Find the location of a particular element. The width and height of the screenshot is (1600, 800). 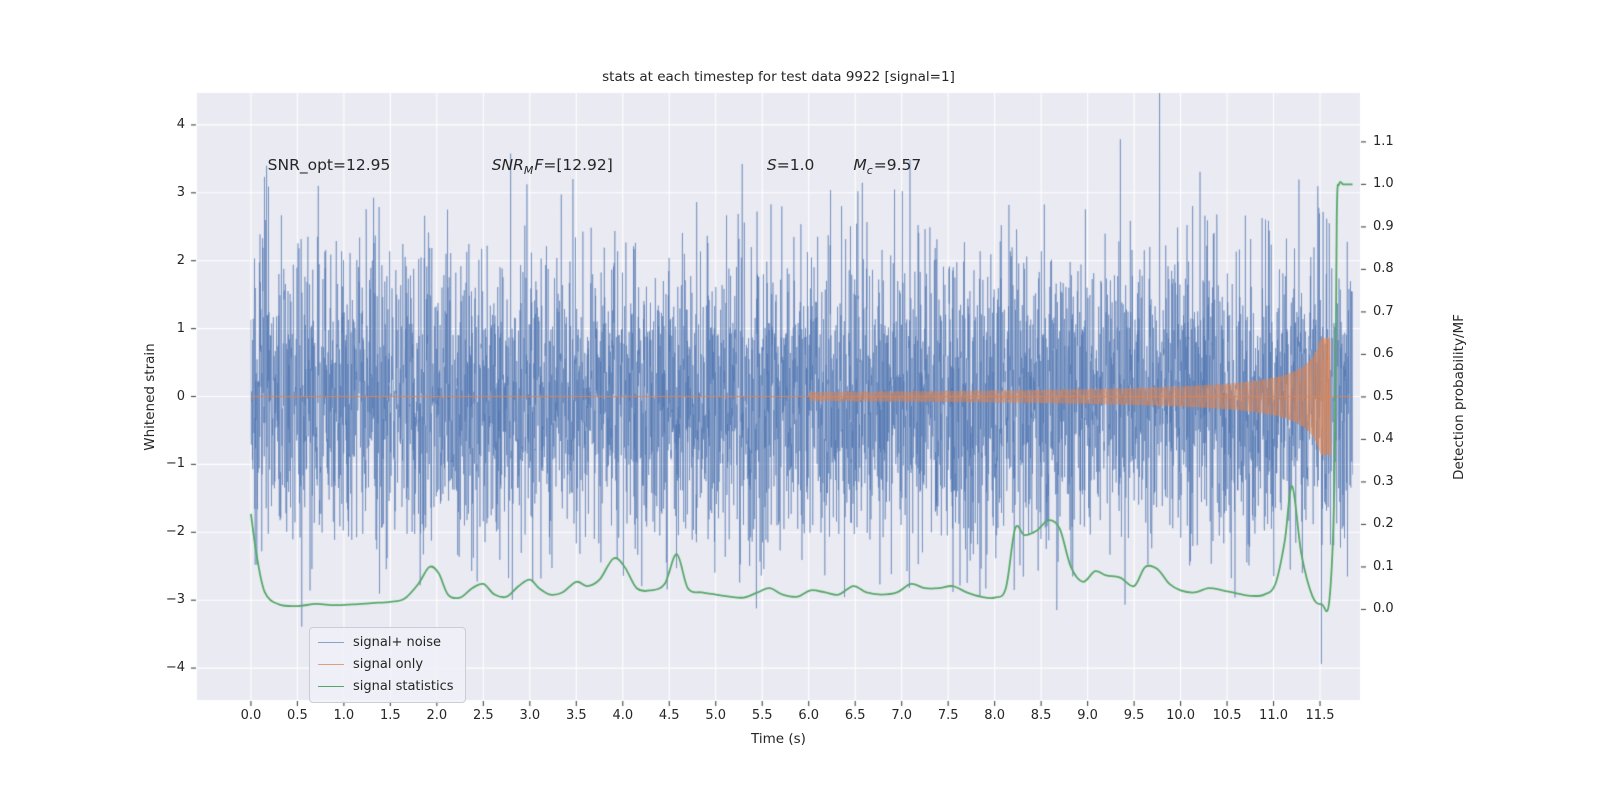

y-right-tick-label: 0.2 is located at coordinates (1383, 524).